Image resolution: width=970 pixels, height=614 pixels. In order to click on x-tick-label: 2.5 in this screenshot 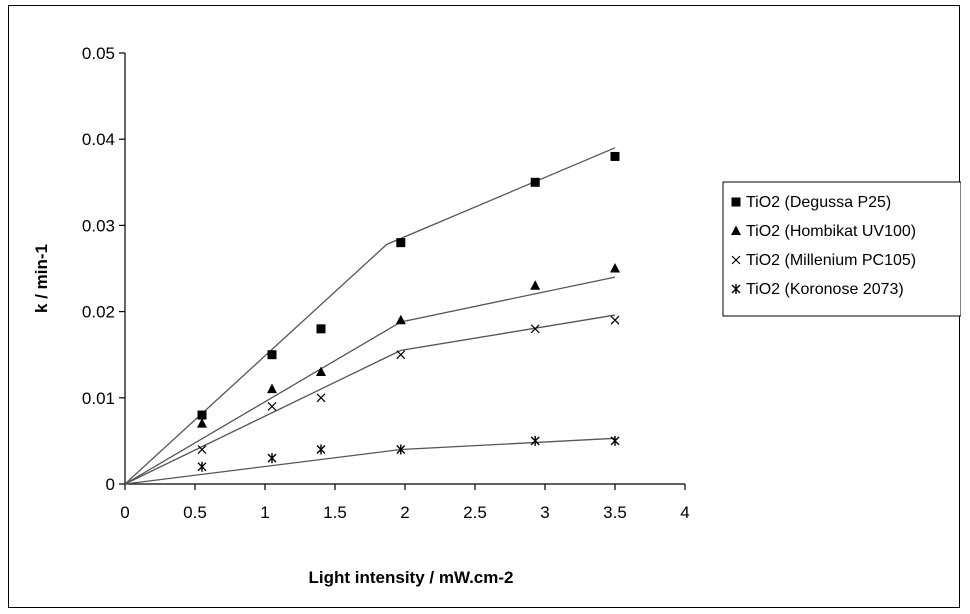, I will do `click(475, 512)`.